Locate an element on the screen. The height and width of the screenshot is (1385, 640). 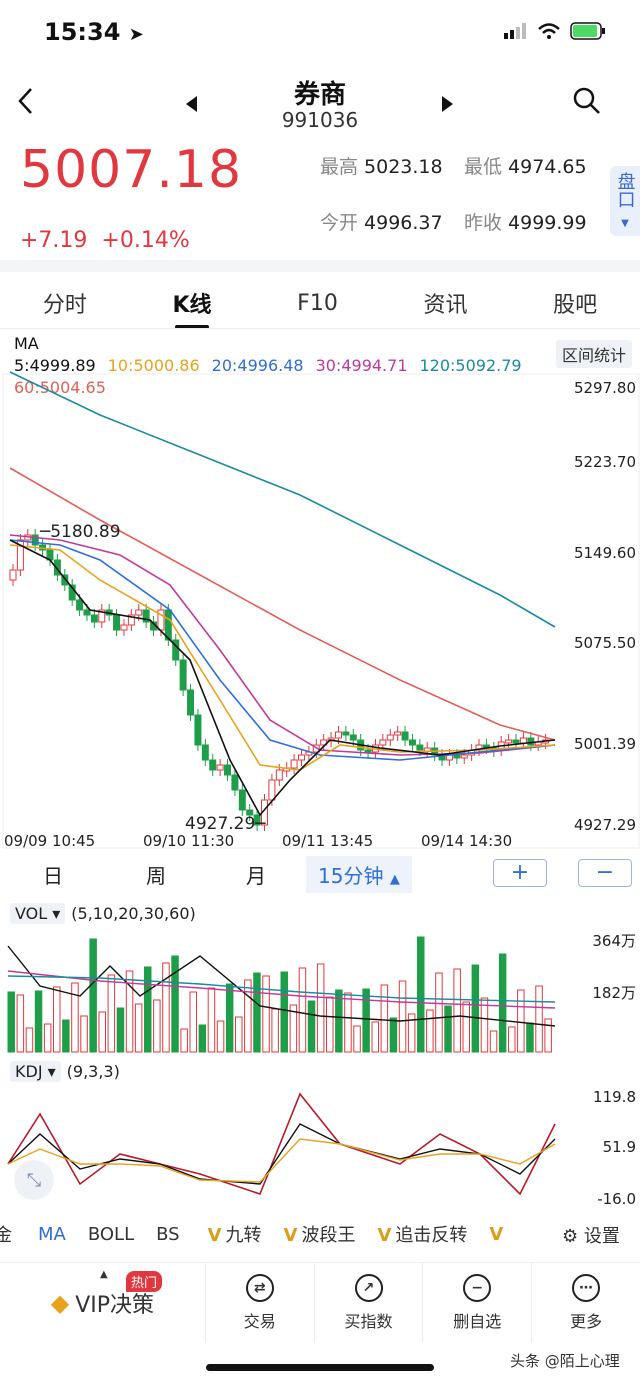
period-15min: 15分钟 ▲ is located at coordinates (359, 874).